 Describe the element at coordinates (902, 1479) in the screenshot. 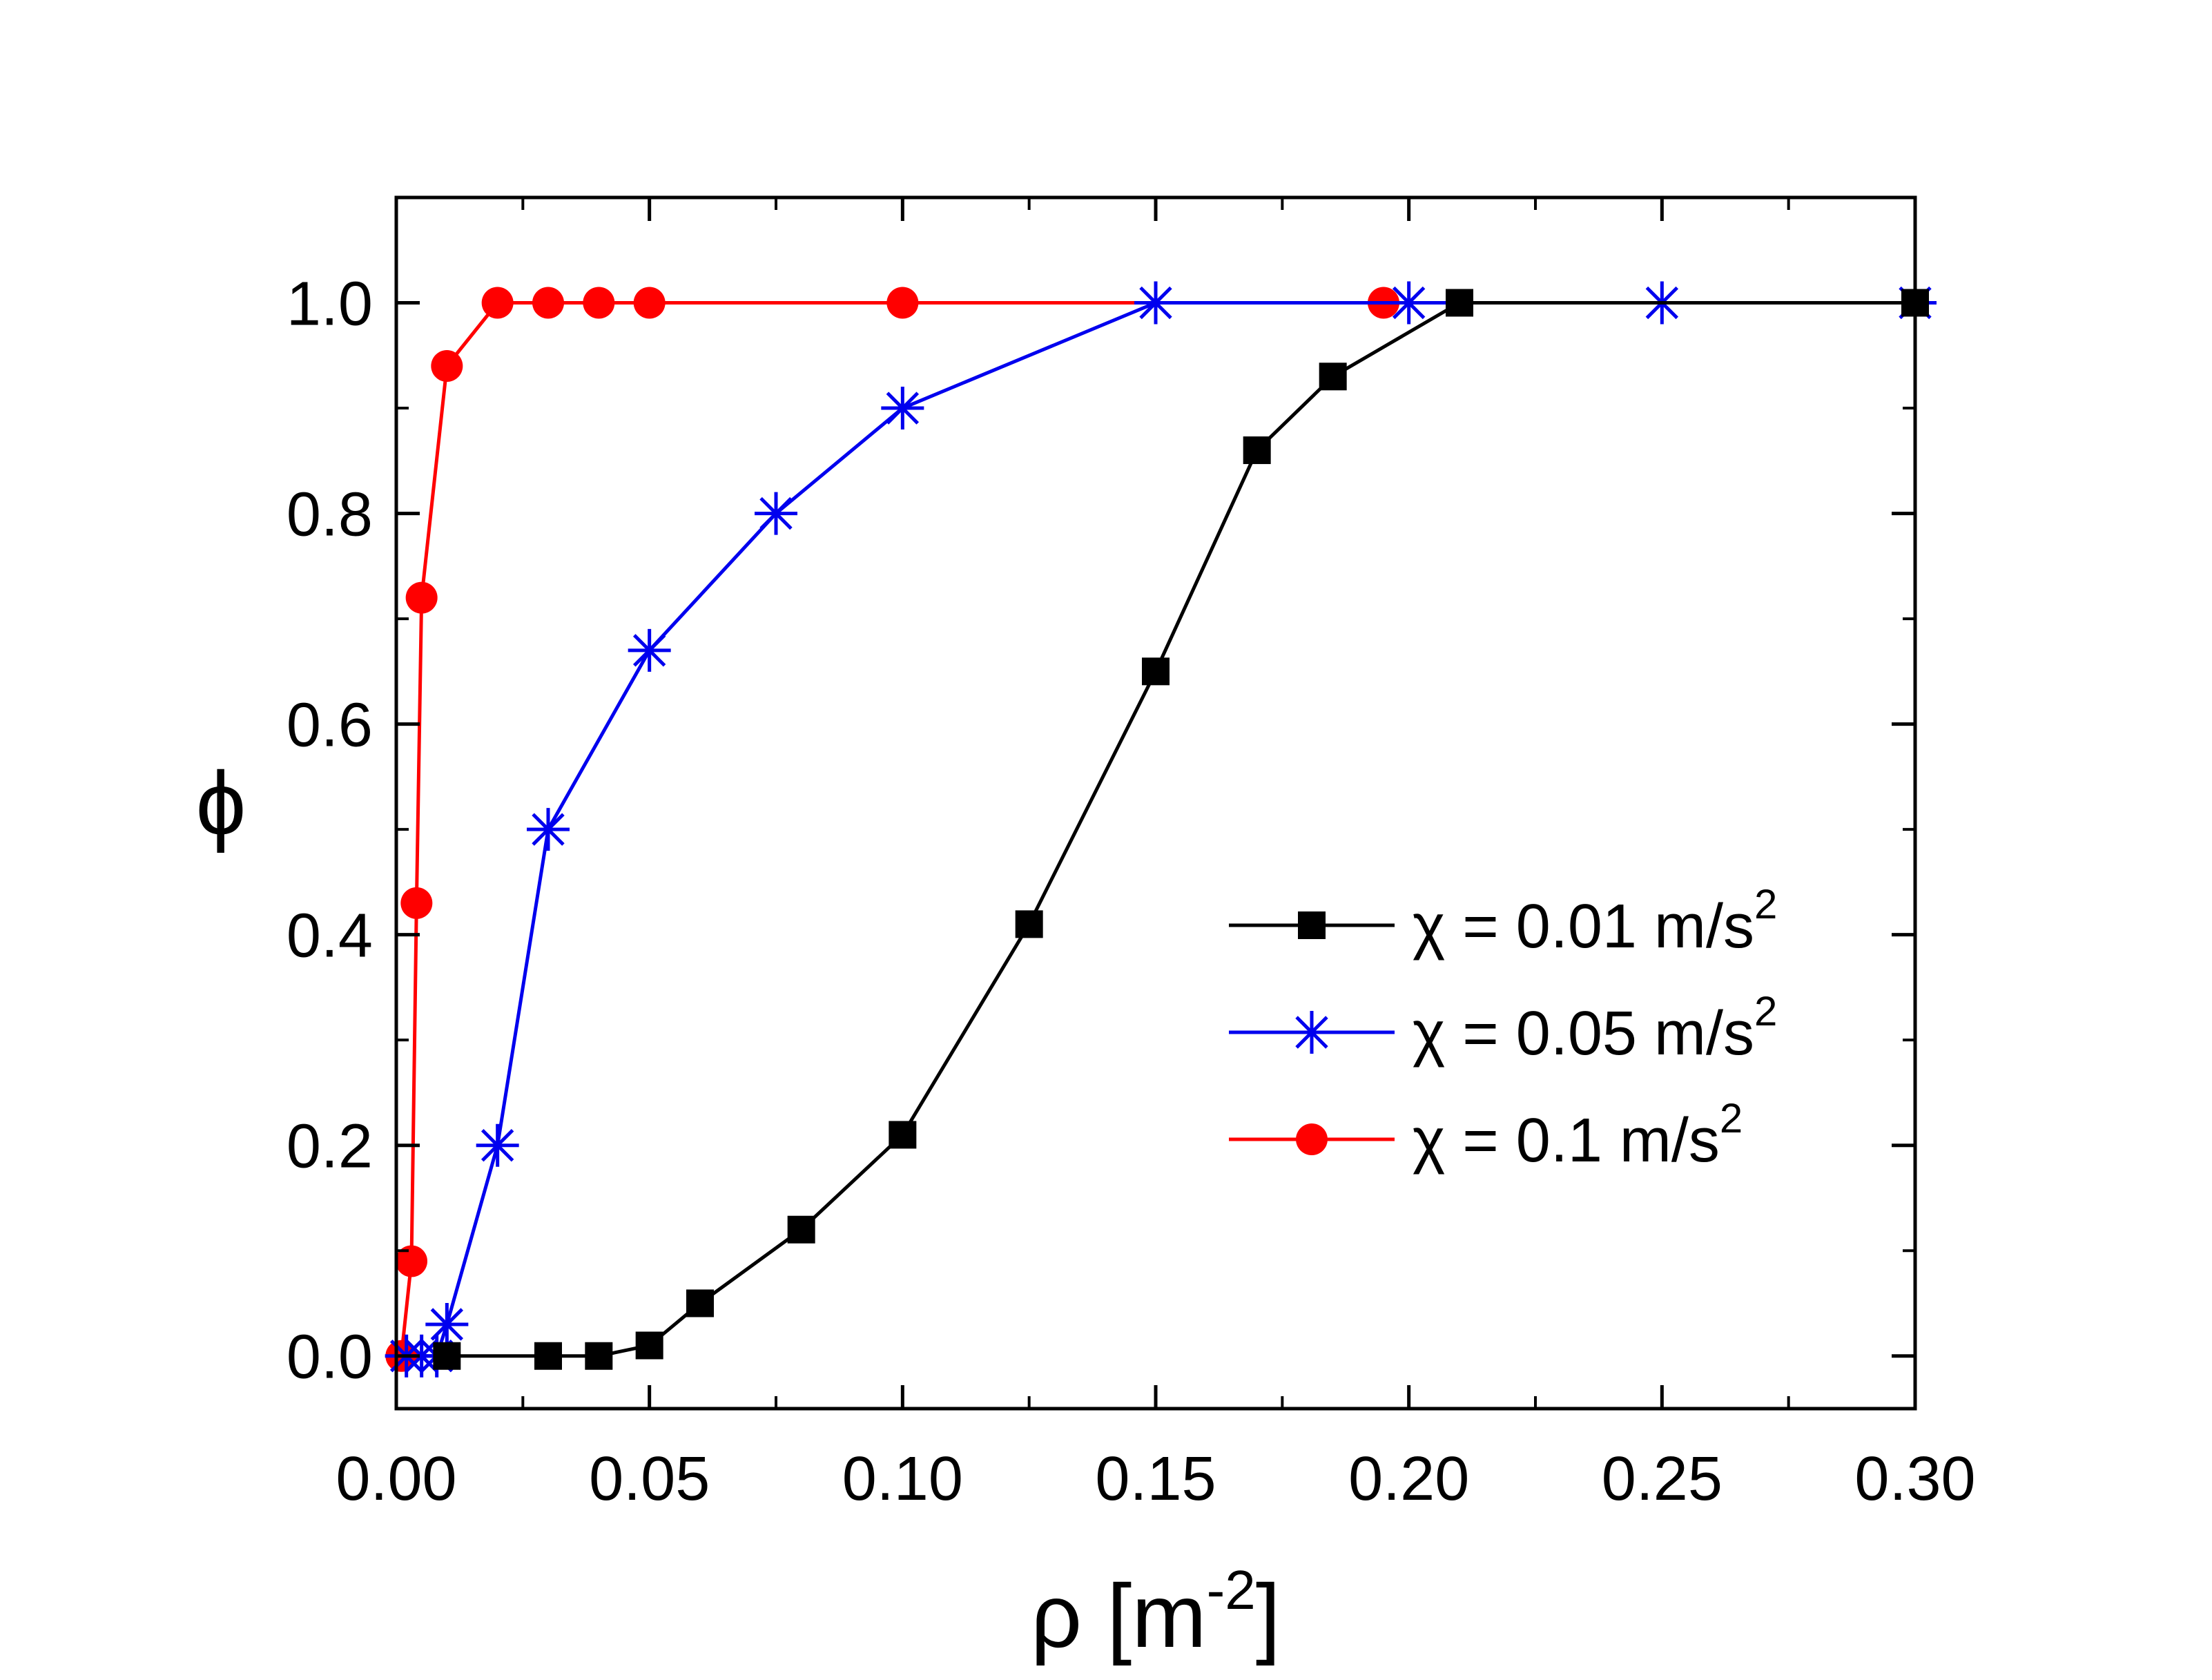

I see `x-tick-label: 0.10` at that location.